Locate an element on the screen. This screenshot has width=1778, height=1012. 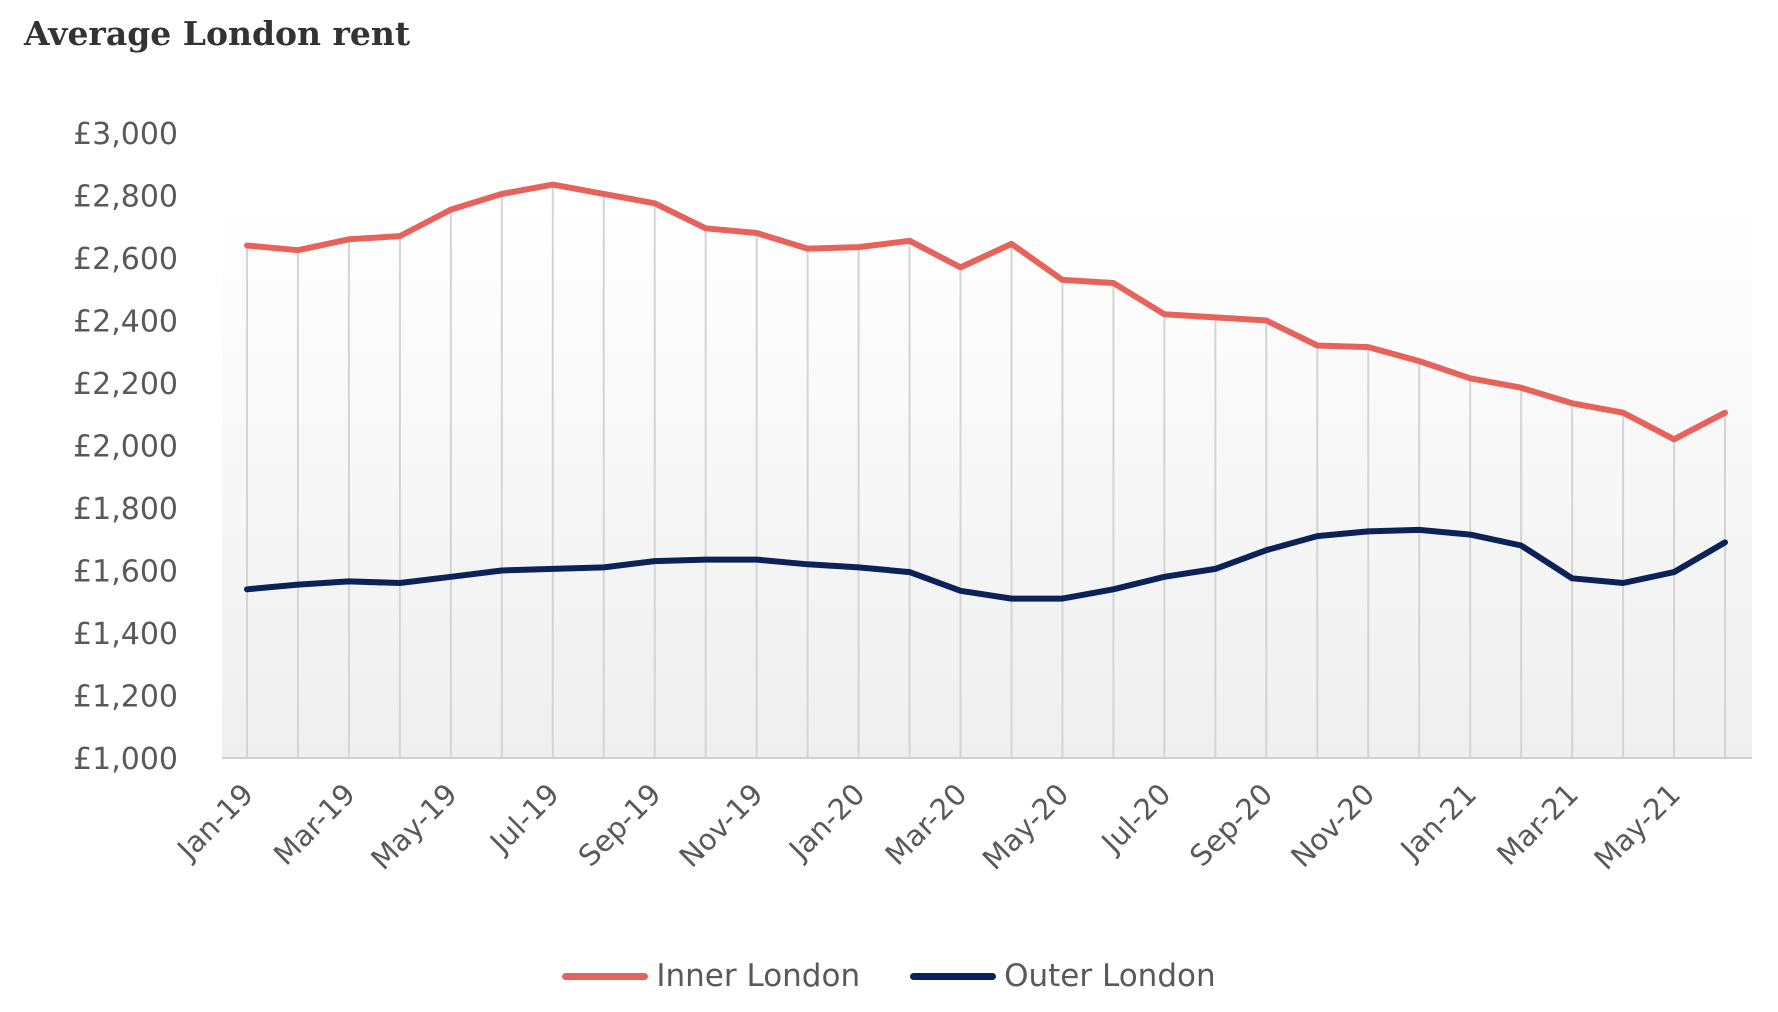
series-line-outer-london is located at coordinates (986, 564).